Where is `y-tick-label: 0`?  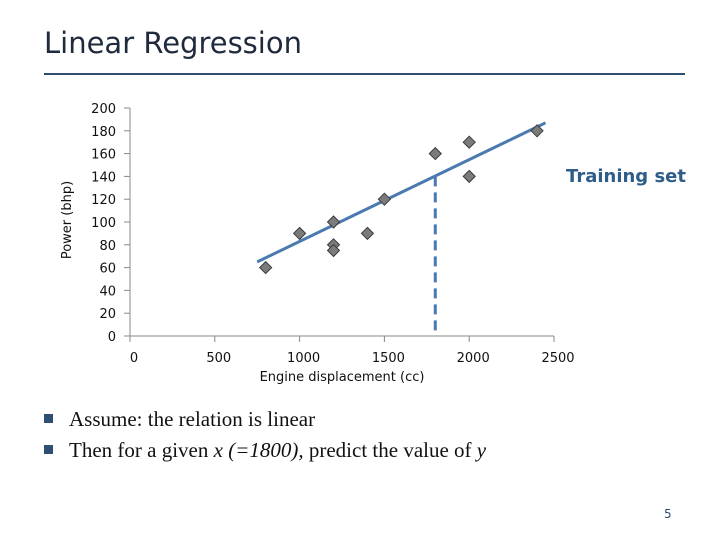 y-tick-label: 0 is located at coordinates (112, 337).